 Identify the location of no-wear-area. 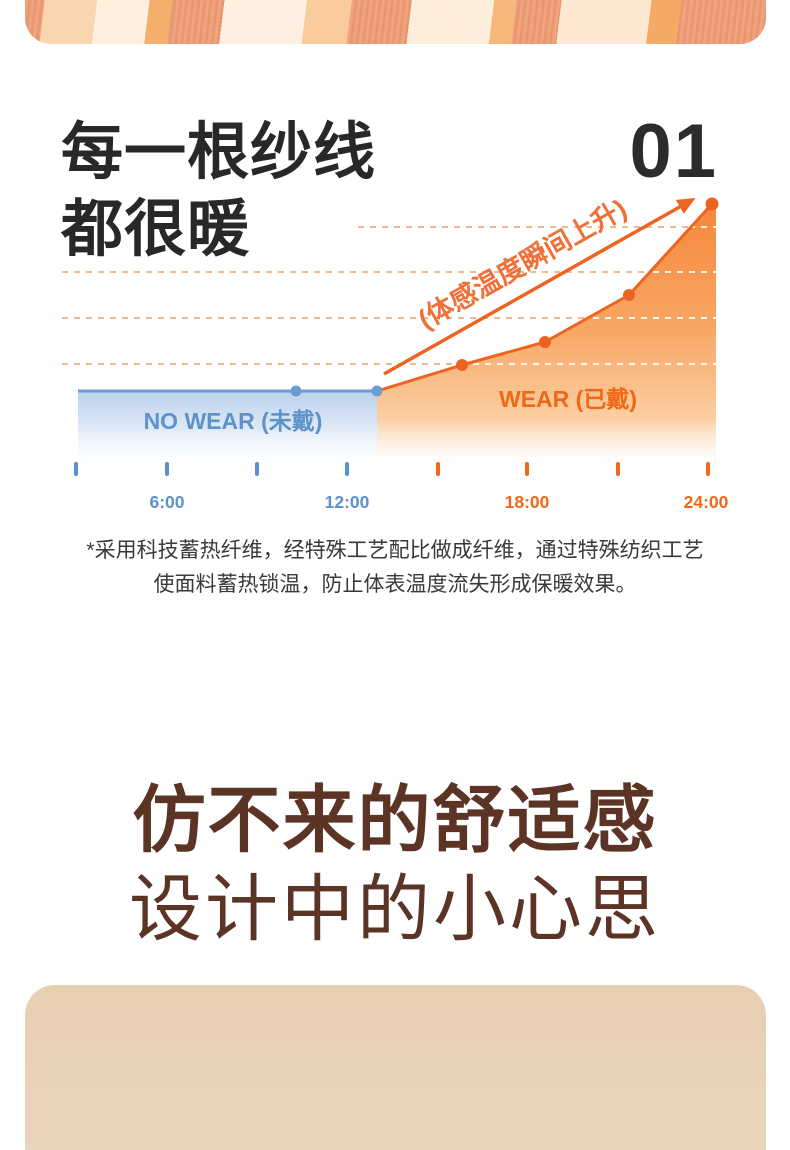
(227, 424).